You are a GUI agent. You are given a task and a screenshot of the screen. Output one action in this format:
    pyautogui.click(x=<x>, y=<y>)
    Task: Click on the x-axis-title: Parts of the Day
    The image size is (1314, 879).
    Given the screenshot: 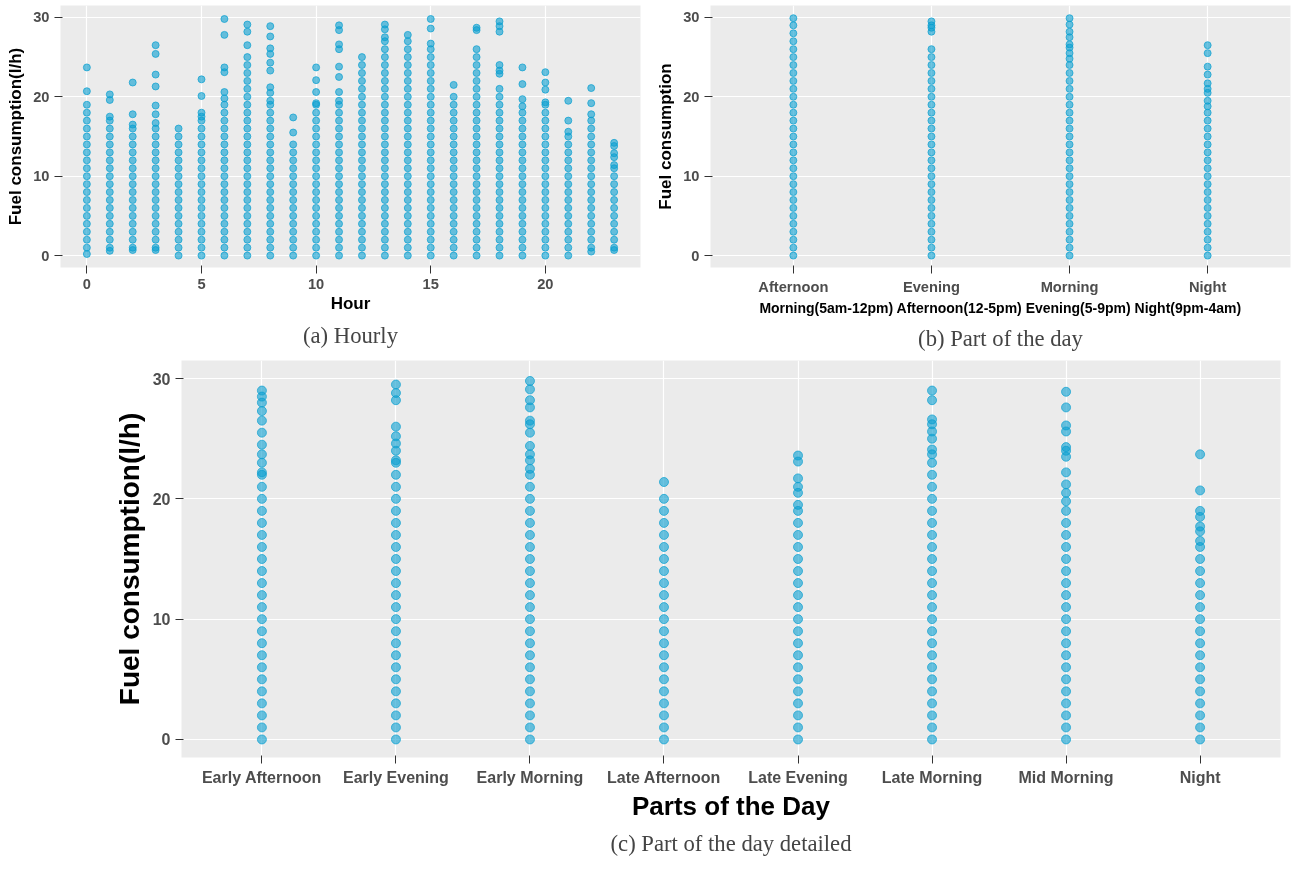 What is the action you would take?
    pyautogui.click(x=731, y=805)
    